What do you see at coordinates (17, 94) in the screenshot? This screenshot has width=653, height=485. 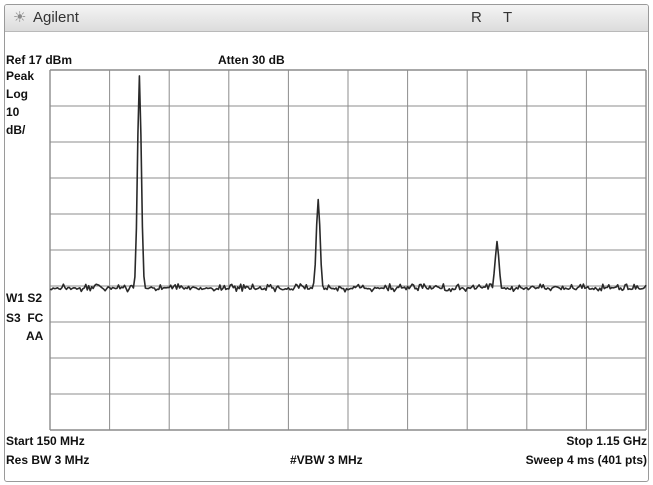 I see `scale-type-label: Log` at bounding box center [17, 94].